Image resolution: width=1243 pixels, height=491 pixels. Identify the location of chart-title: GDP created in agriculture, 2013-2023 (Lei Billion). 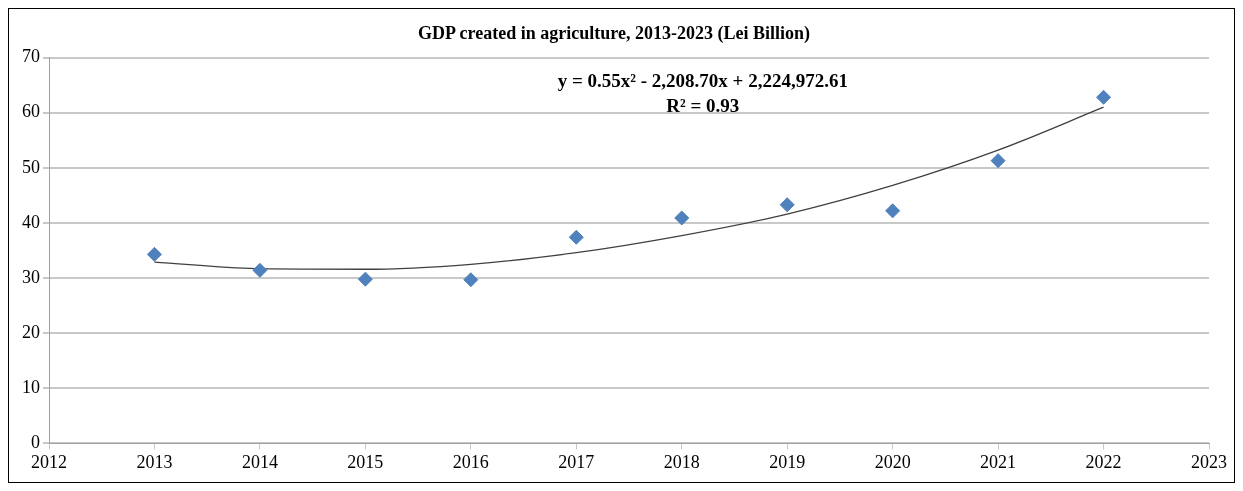
(614, 34).